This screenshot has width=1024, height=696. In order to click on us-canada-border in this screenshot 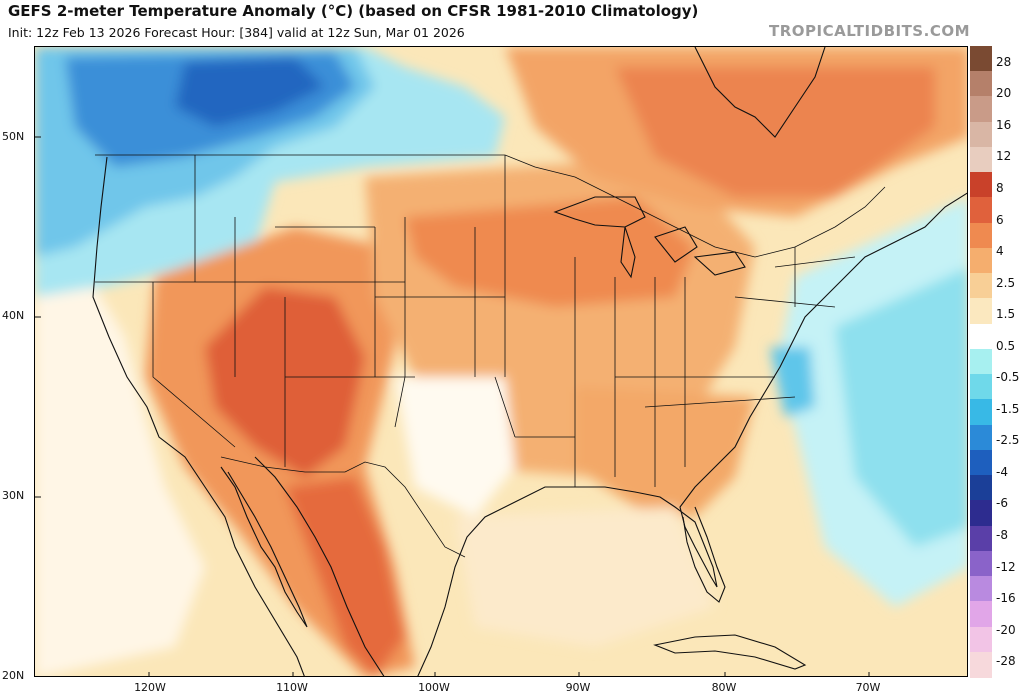, I will do `click(490, 206)`.